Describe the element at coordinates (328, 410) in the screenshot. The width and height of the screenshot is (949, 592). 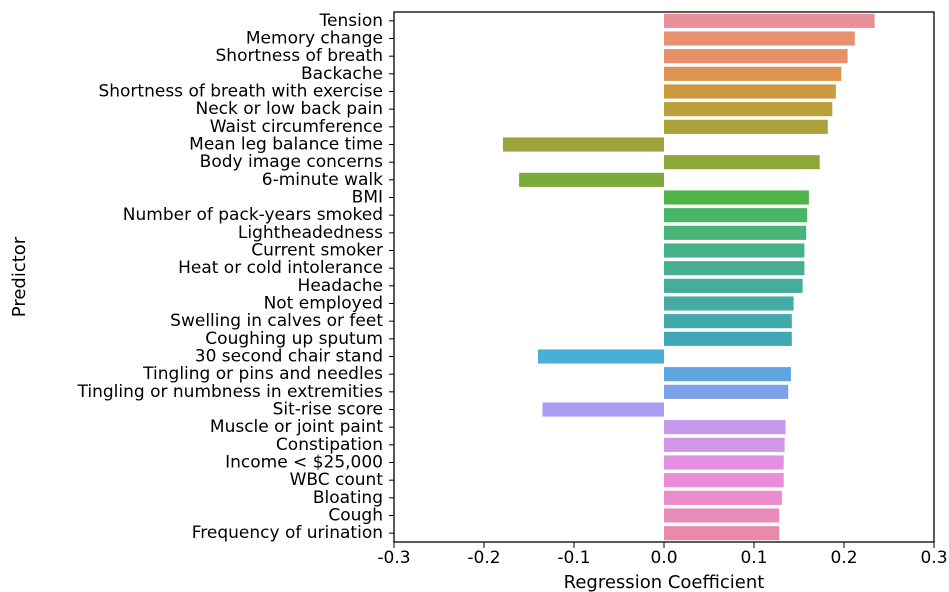
I see `category-label: Sit-rise score` at that location.